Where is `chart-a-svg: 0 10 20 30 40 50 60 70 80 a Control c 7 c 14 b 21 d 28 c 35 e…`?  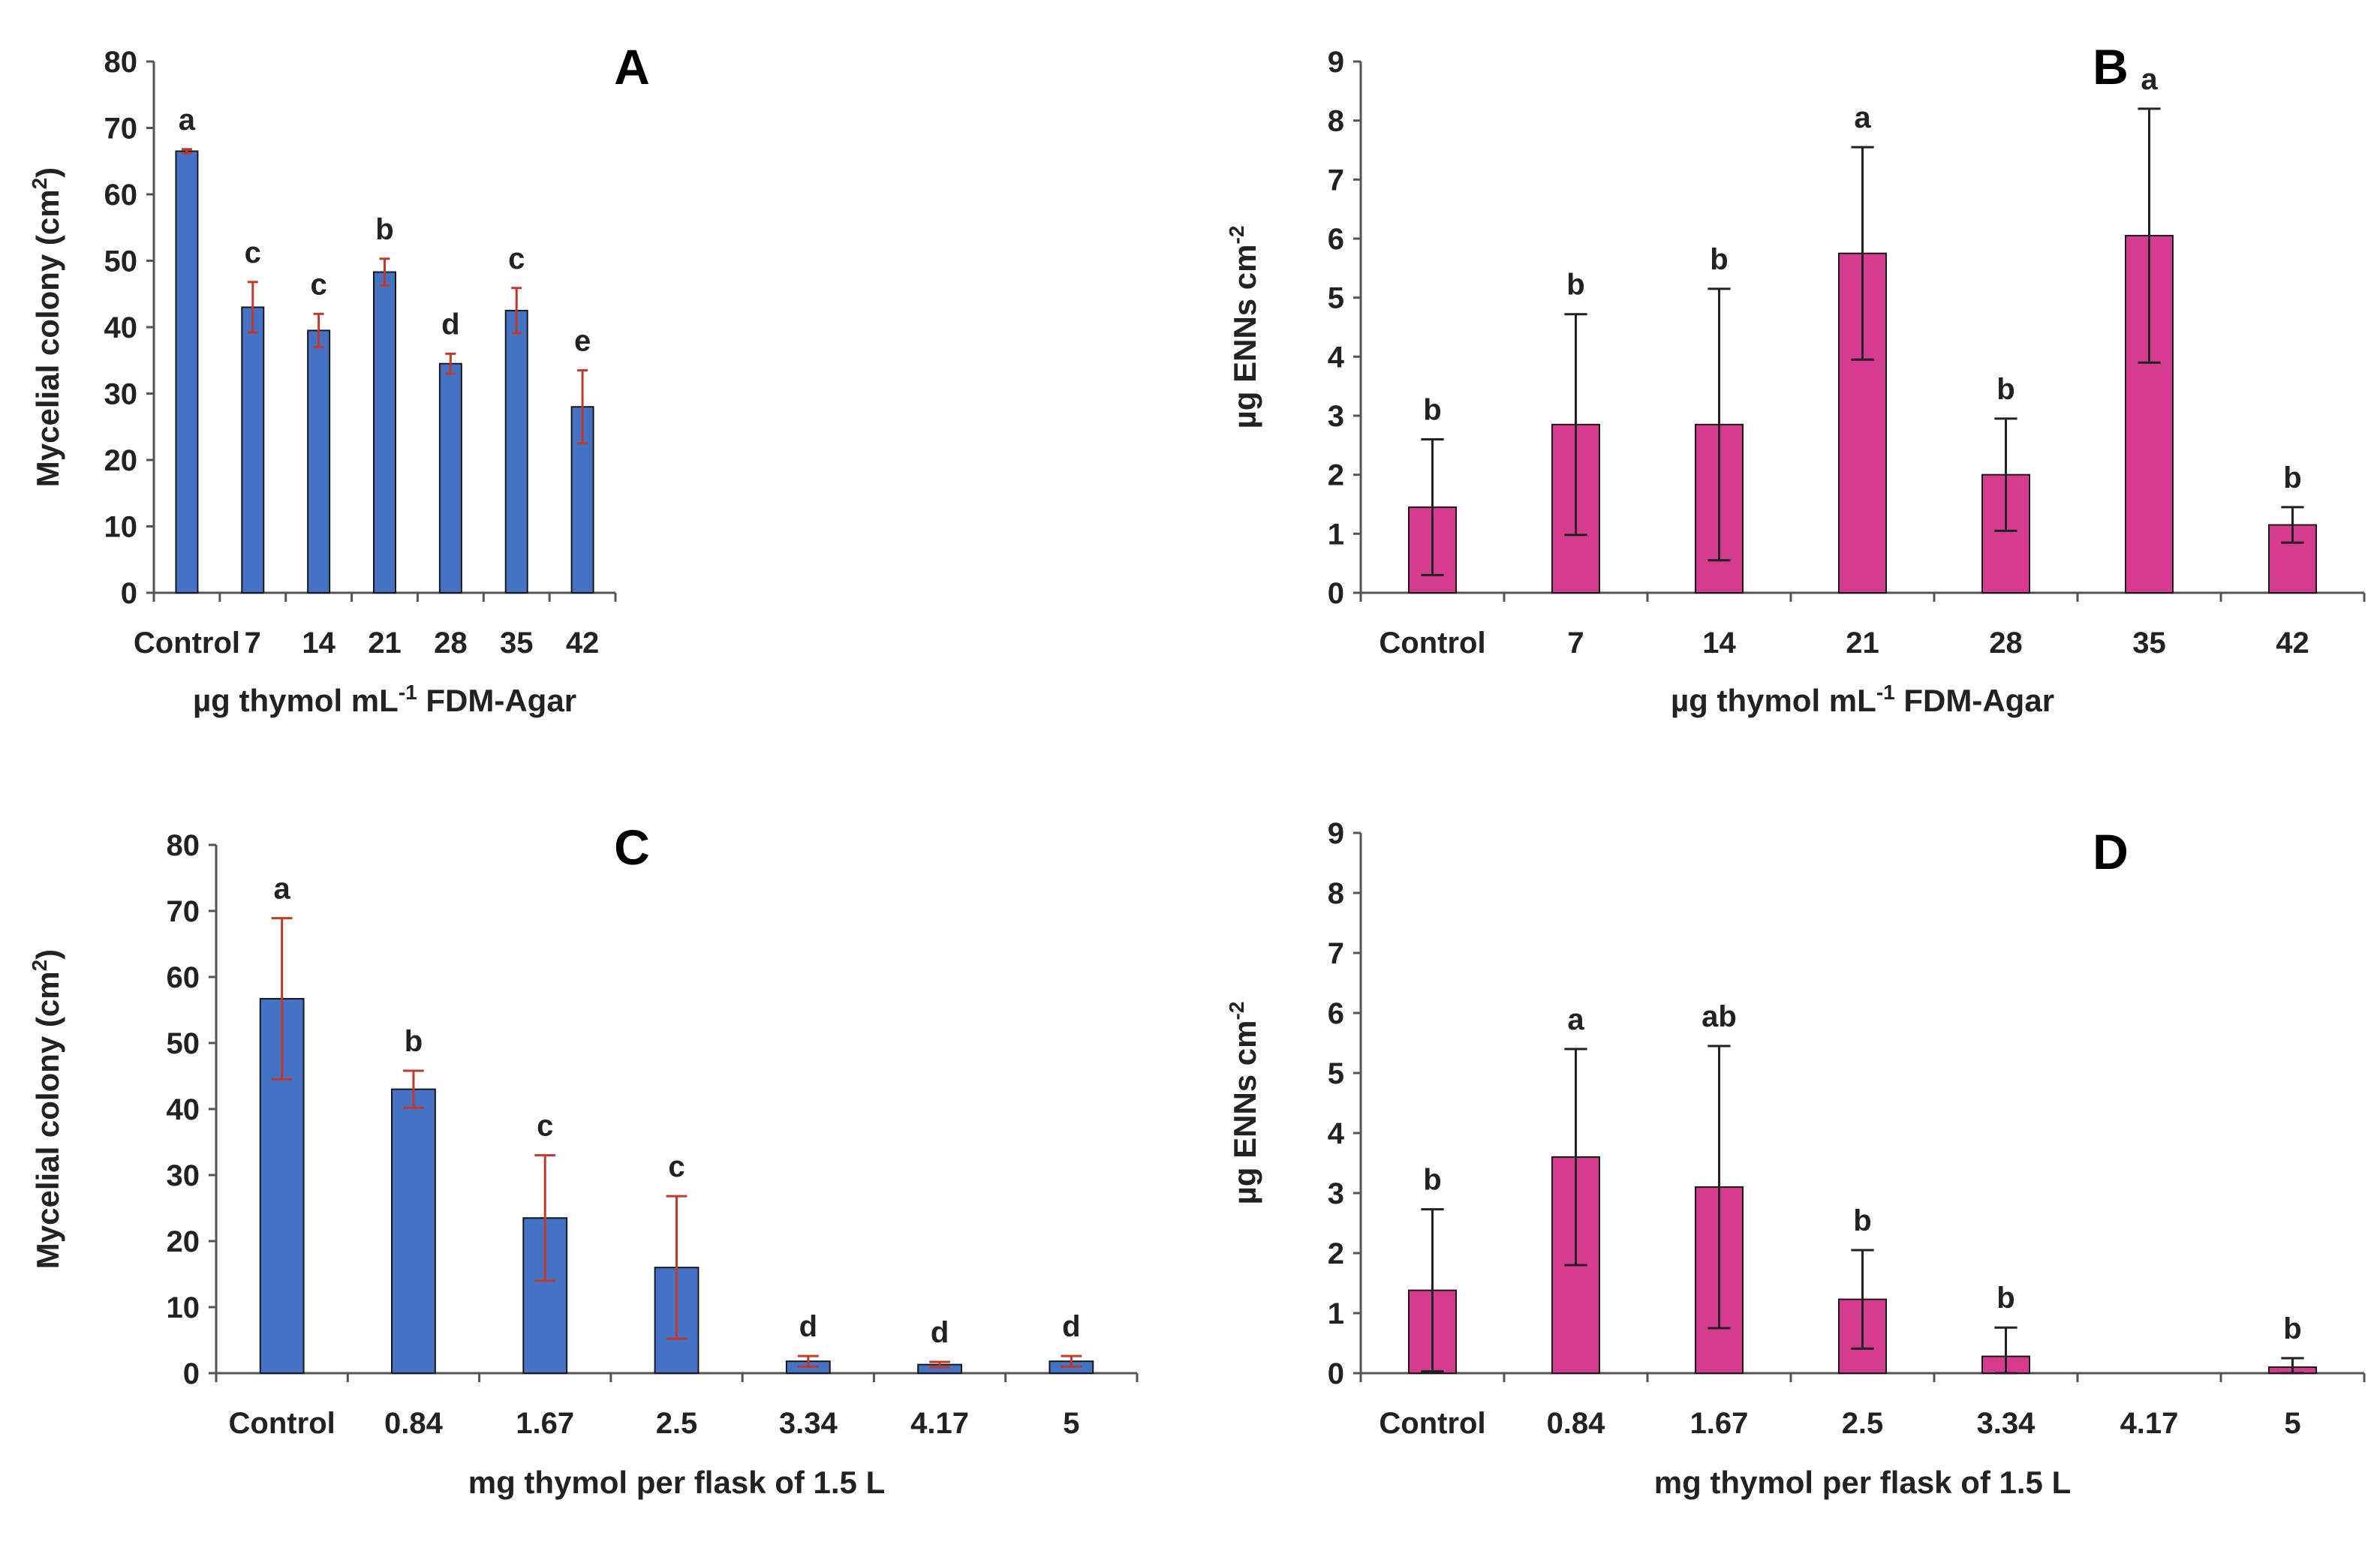 chart-a-svg: 0 10 20 30 40 50 60 70 80 a Control c 7 c 14 b 21 d 28 c 35 e… is located at coordinates (339, 379).